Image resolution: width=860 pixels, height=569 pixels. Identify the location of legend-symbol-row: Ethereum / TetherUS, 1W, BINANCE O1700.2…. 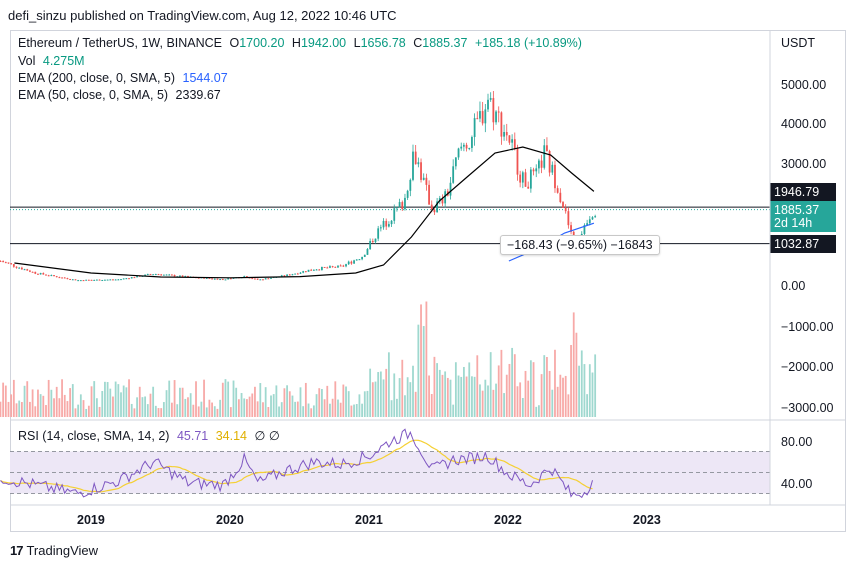
(302, 43).